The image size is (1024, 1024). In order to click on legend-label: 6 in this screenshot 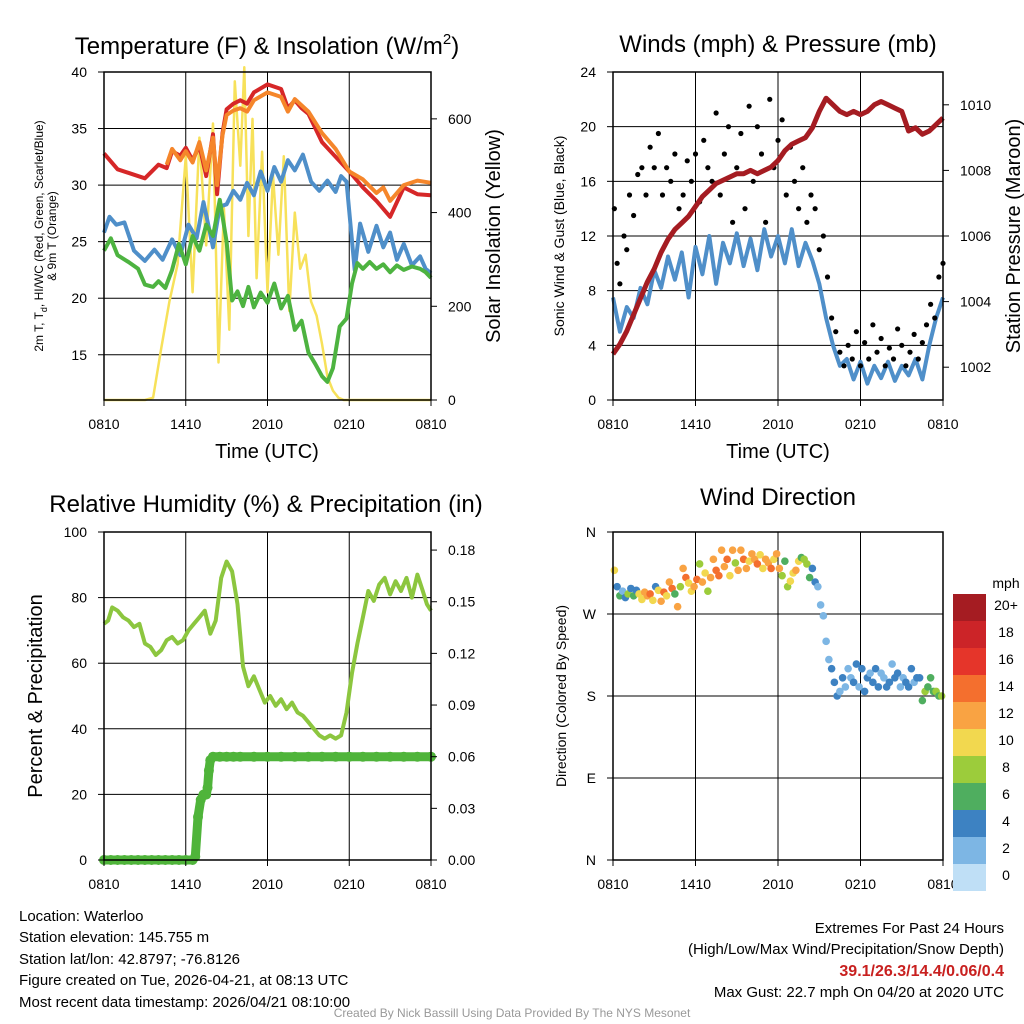, I will do `click(1006, 794)`.